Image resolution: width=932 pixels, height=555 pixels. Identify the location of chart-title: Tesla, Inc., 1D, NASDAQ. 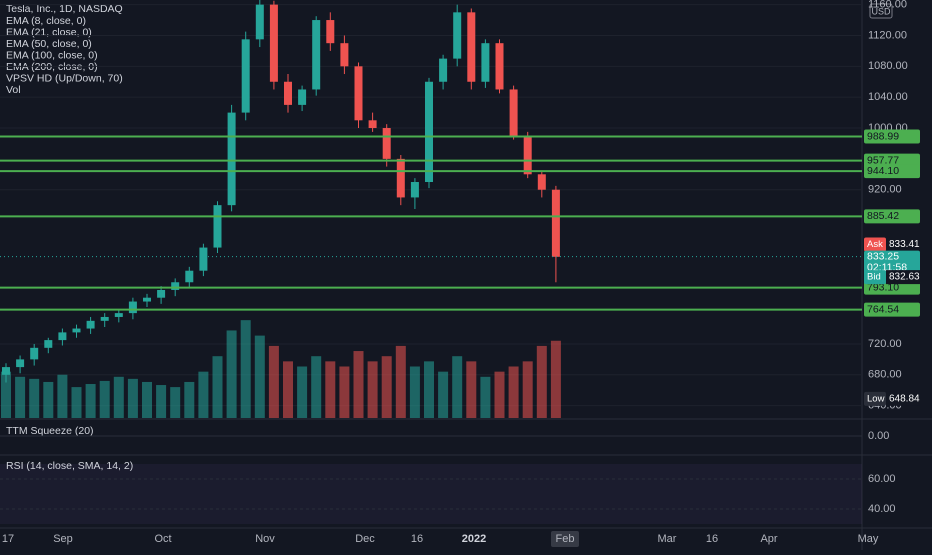
(64, 9).